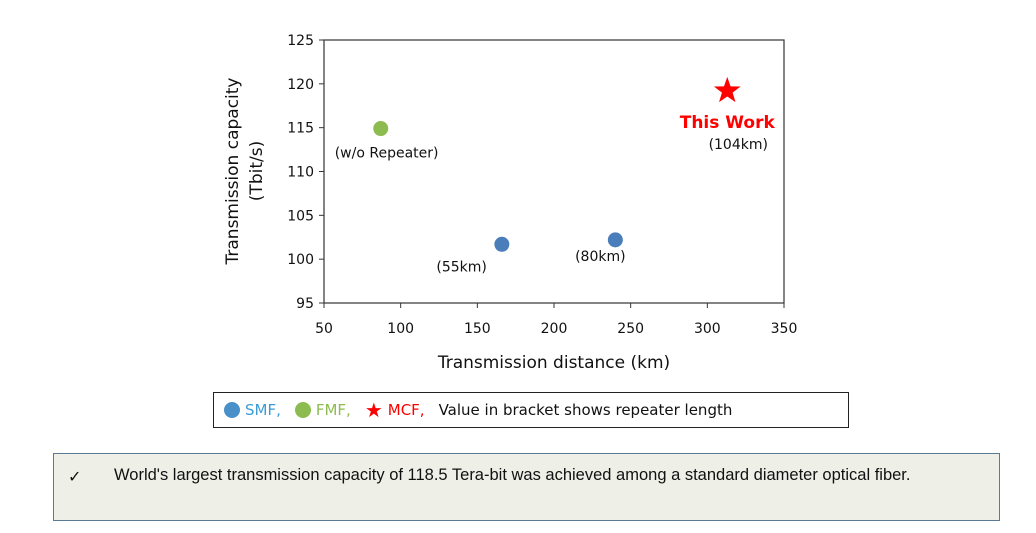 The image size is (1036, 533). Describe the element at coordinates (727, 89) in the screenshot. I see `mcf-star-point` at that location.